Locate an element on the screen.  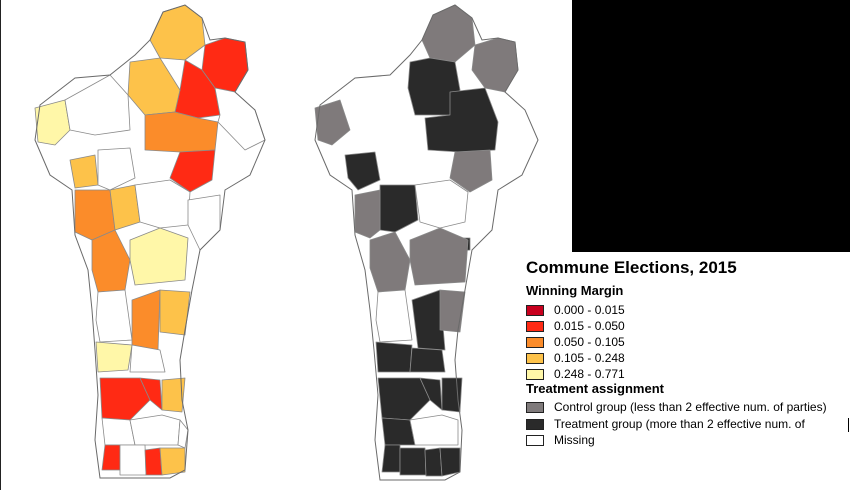
margin-heading: Winning Margin is located at coordinates (575, 290).